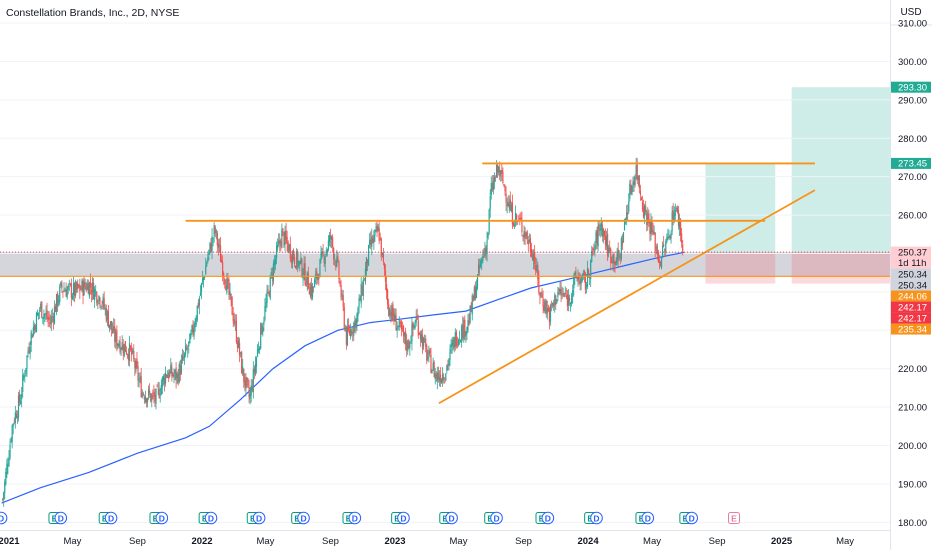 Image resolution: width=932 pixels, height=550 pixels. Describe the element at coordinates (912, 523) in the screenshot. I see `price-tick-13: 180.00` at that location.